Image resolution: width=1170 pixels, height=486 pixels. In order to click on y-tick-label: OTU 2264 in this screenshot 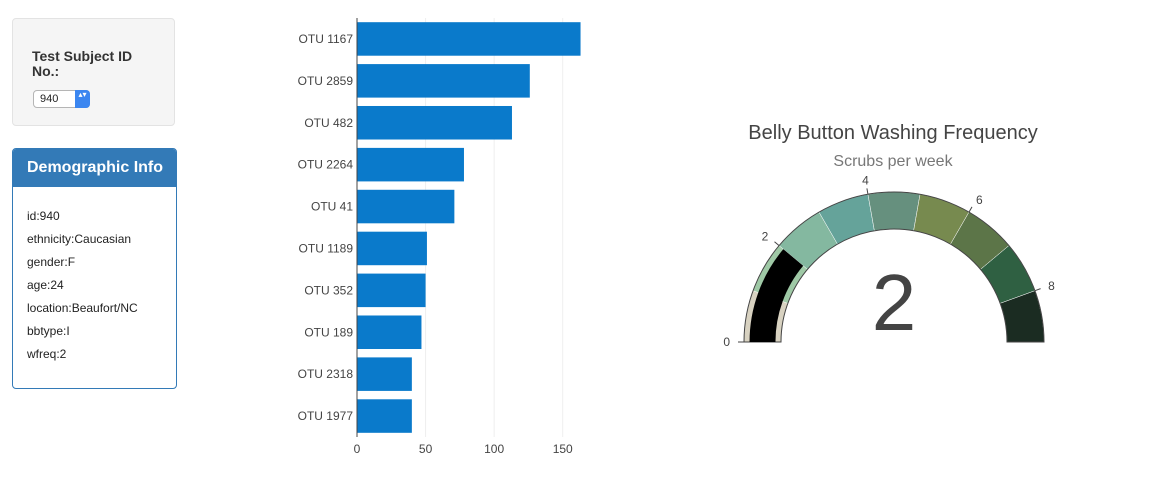, I will do `click(326, 165)`.